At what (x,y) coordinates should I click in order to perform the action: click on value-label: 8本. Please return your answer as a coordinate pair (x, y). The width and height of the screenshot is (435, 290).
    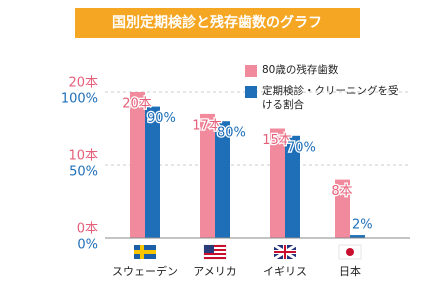
    Looking at the image, I should click on (341, 191).